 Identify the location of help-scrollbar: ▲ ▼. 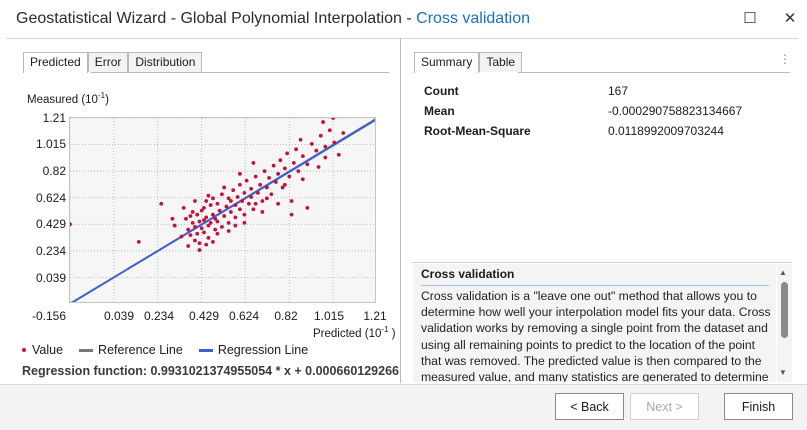
(784, 323).